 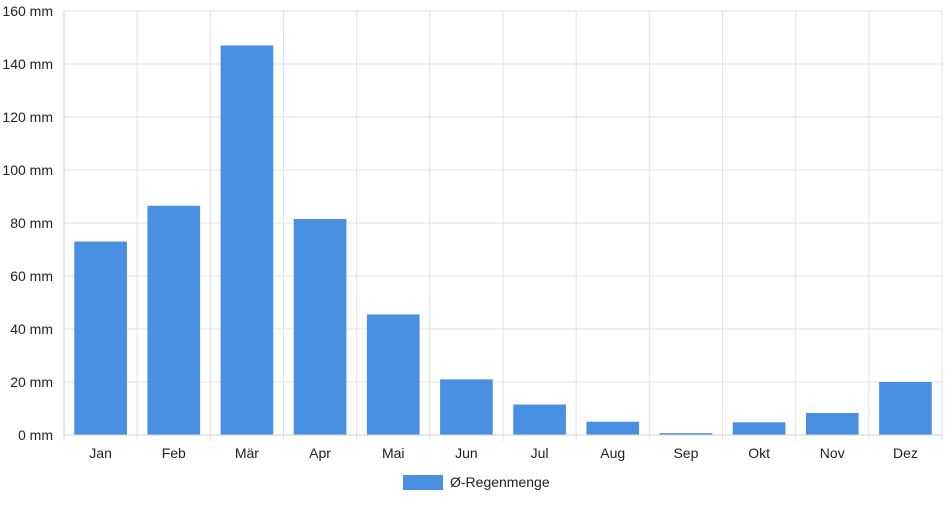 What do you see at coordinates (31, 276) in the screenshot?
I see `y-tick-label: 60 mm` at bounding box center [31, 276].